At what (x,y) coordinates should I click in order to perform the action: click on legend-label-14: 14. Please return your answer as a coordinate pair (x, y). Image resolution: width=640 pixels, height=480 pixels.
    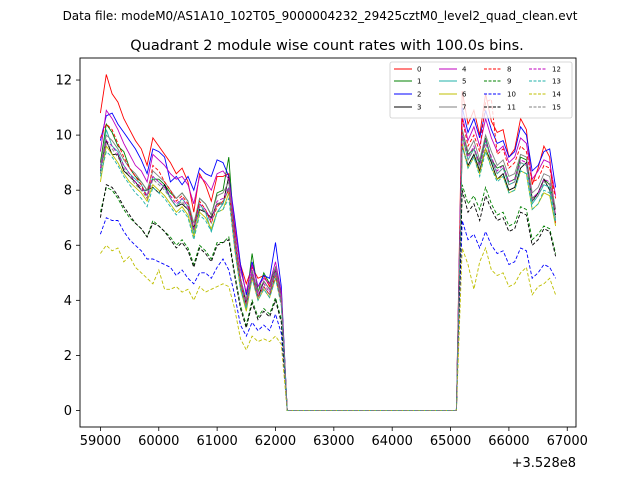
    Looking at the image, I should click on (556, 95).